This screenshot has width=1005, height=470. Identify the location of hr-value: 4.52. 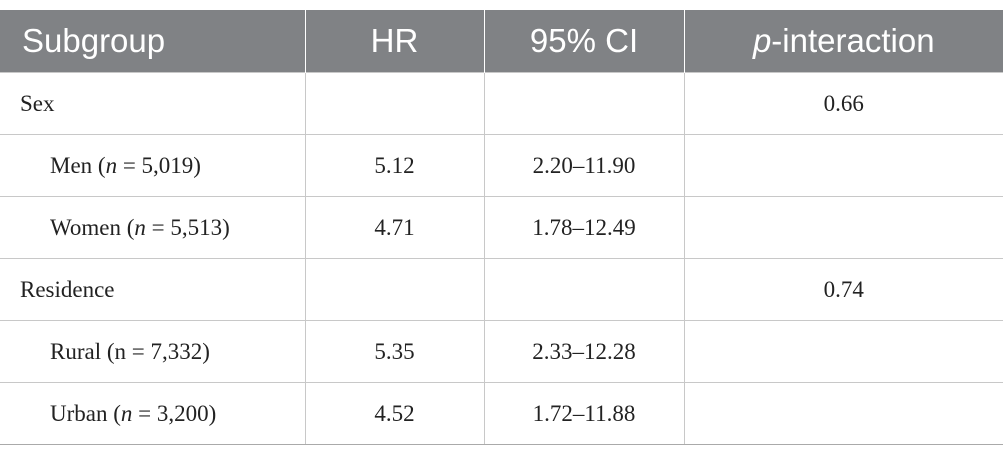
(394, 413).